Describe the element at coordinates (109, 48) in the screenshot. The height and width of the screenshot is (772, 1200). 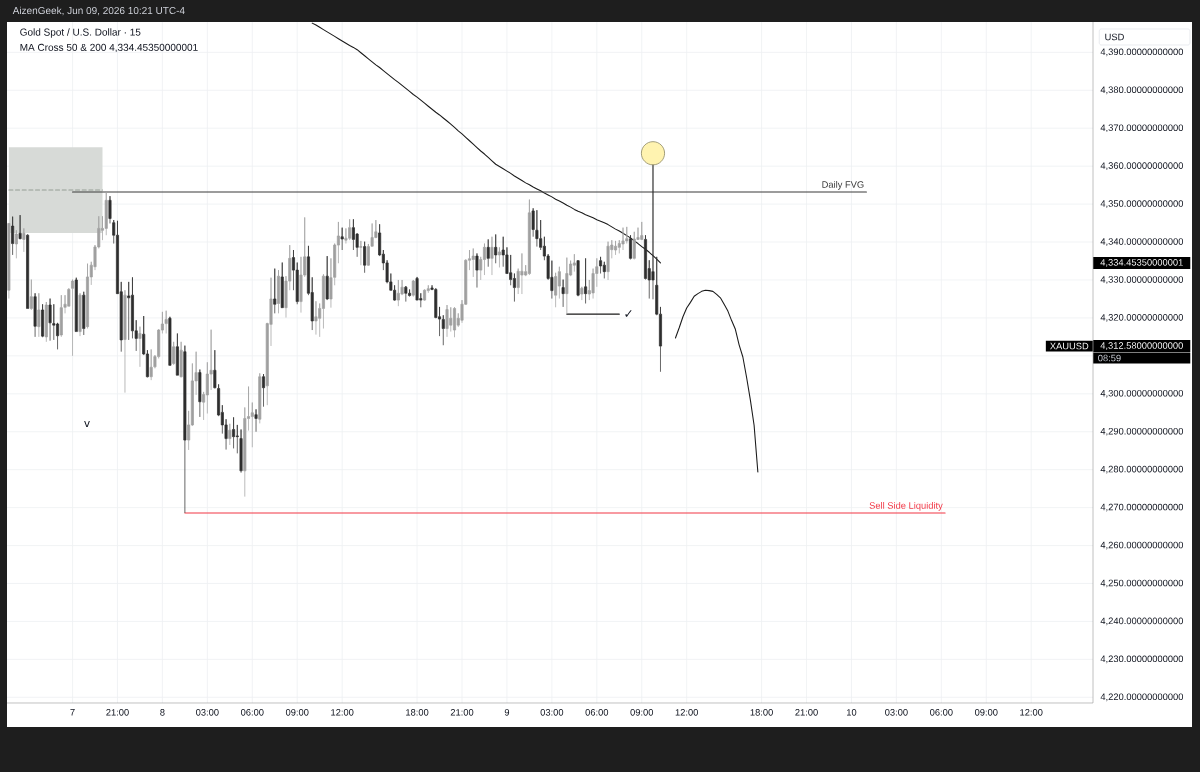
I see `text: MA Cross 50 & 200 4,334.45350000001` at that location.